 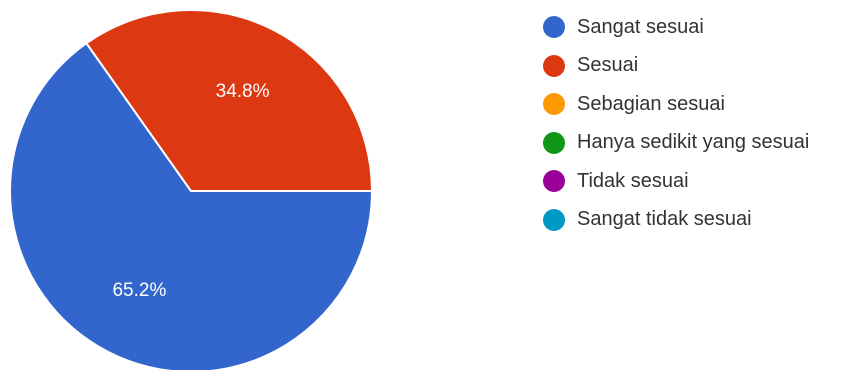 What do you see at coordinates (640, 26) in the screenshot?
I see `legend-label: Sangat sesuai` at bounding box center [640, 26].